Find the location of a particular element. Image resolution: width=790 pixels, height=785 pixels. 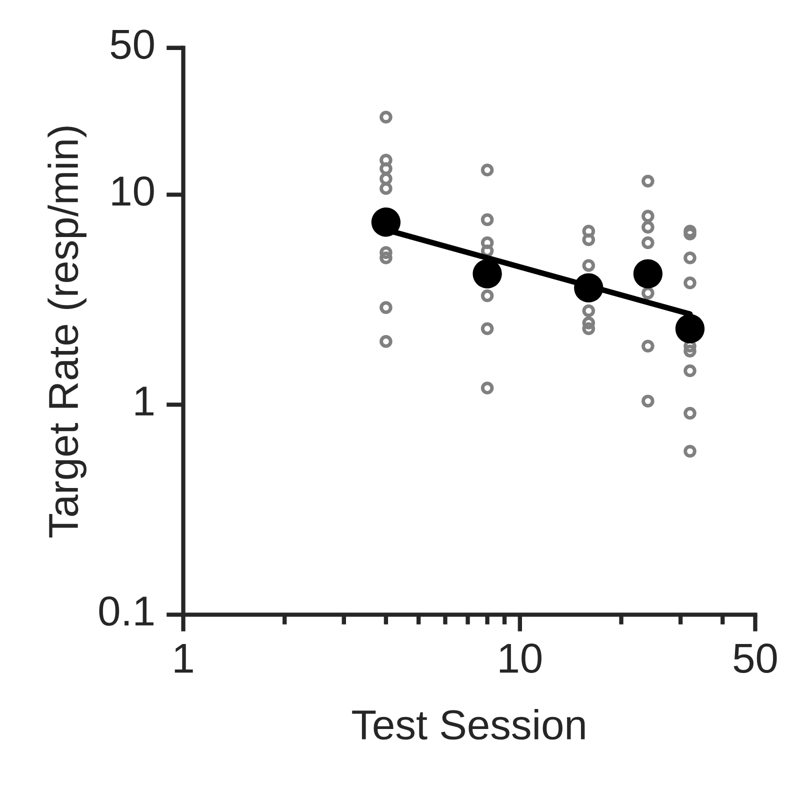

y-tick-label: 10 is located at coordinates (133, 191).